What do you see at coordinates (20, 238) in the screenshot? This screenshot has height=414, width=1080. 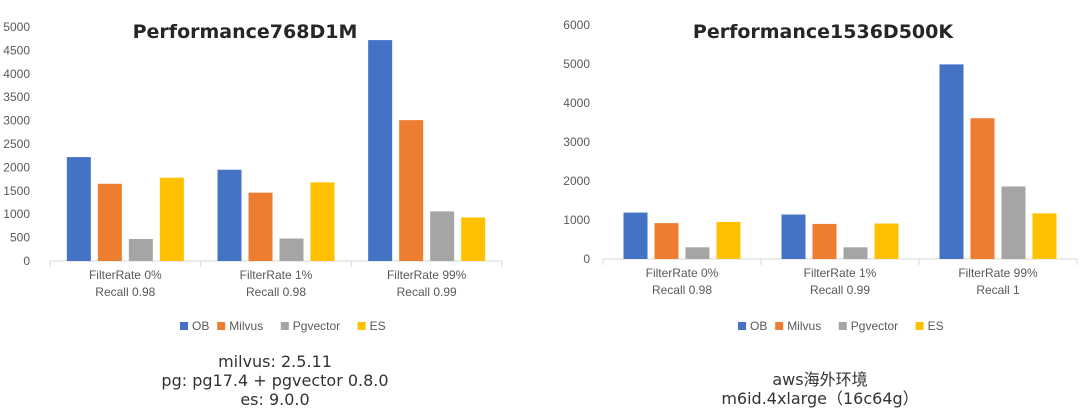 I see `y-tick-label: 500` at bounding box center [20, 238].